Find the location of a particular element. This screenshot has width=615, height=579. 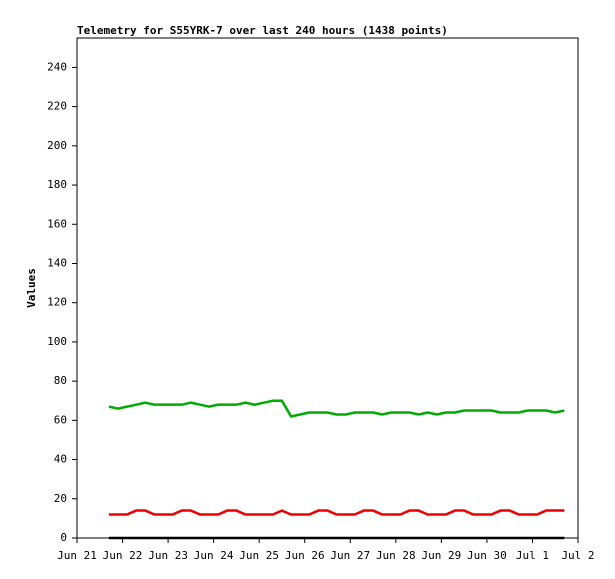

x-tick-label: Jun 23 is located at coordinates (168, 555).